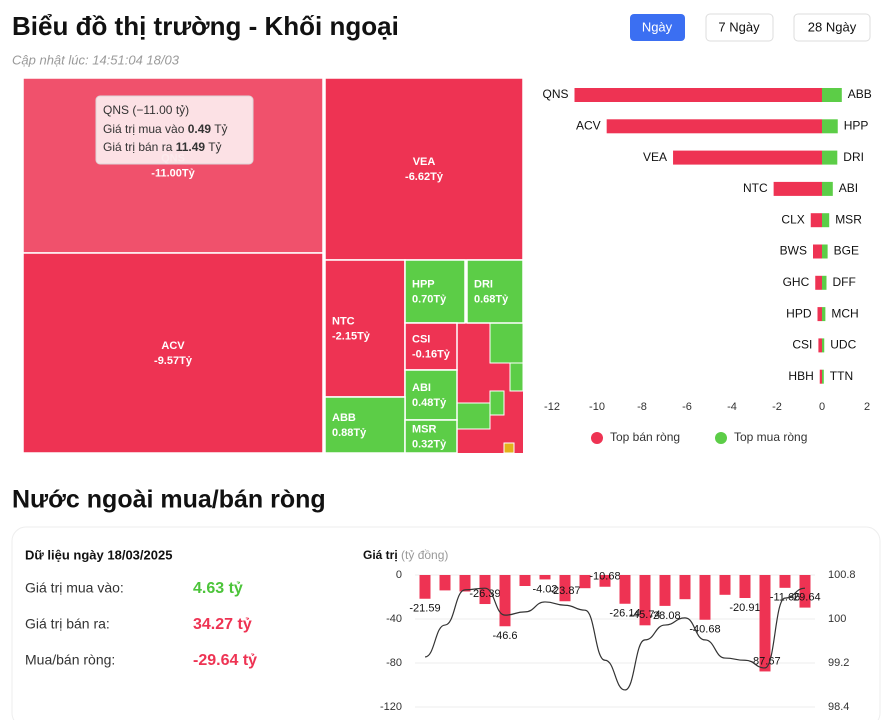 The width and height of the screenshot is (885, 720). I want to click on y-axis-label: Giá trị (tỷ đồng), so click(405, 555).